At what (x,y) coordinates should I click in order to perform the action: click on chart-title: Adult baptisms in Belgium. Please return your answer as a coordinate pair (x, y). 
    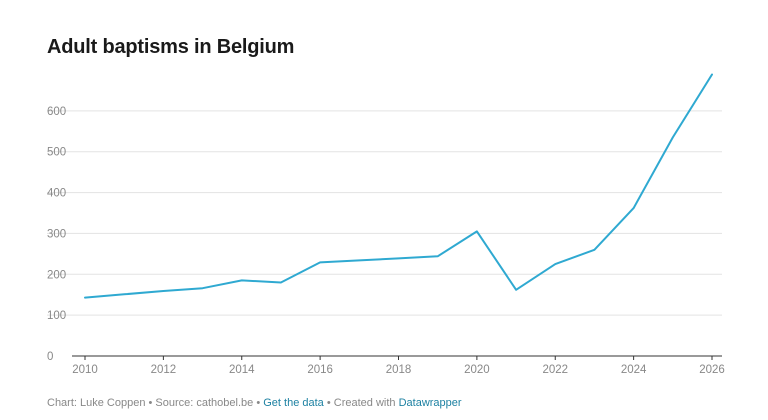
    Looking at the image, I should click on (171, 47).